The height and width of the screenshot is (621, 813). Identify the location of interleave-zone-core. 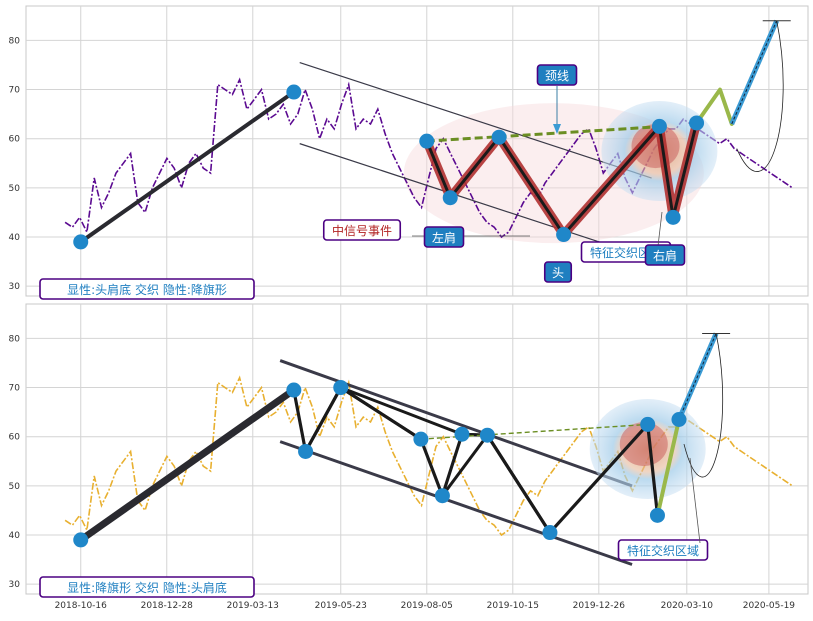
(643, 444).